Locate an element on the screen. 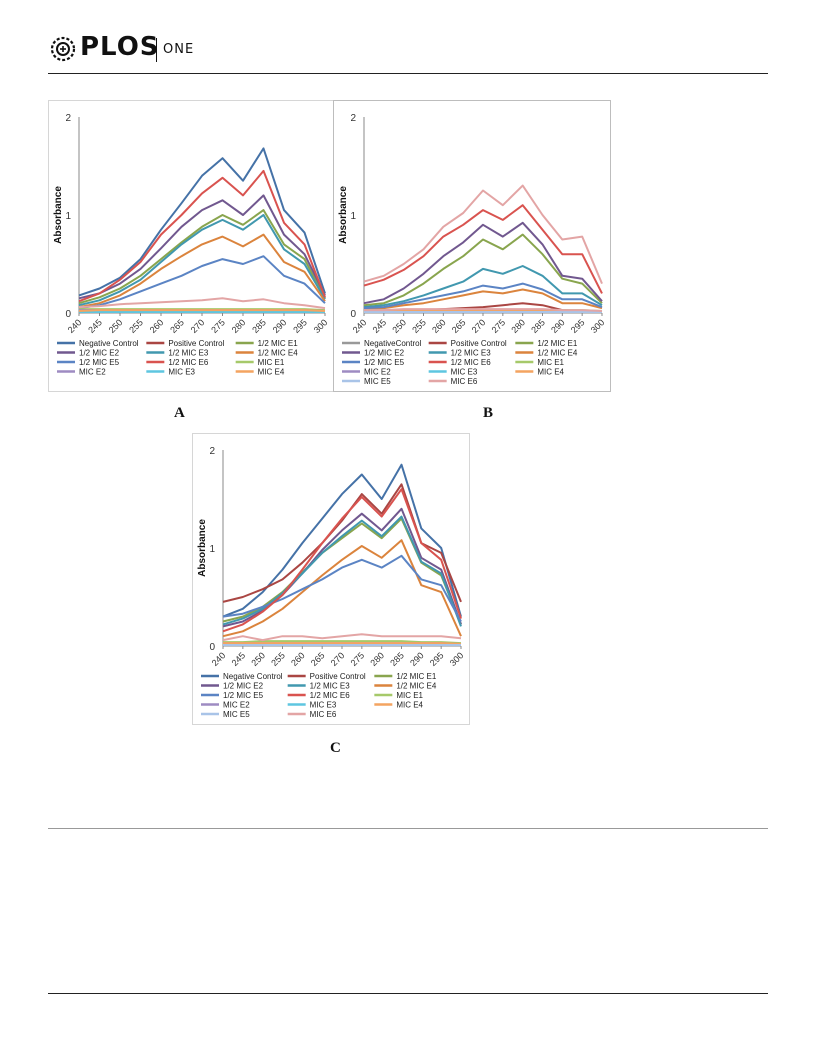  legend-label: MIC E4 is located at coordinates (271, 372).